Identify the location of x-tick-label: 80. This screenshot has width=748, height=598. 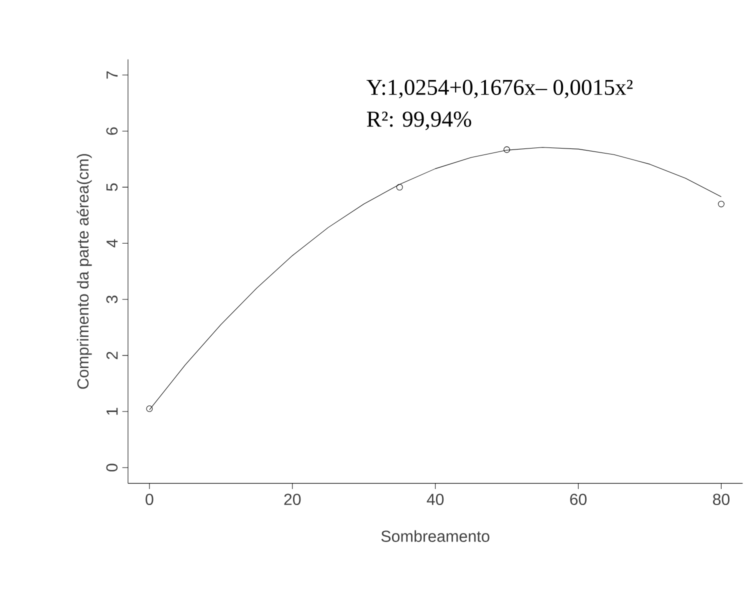
(721, 500).